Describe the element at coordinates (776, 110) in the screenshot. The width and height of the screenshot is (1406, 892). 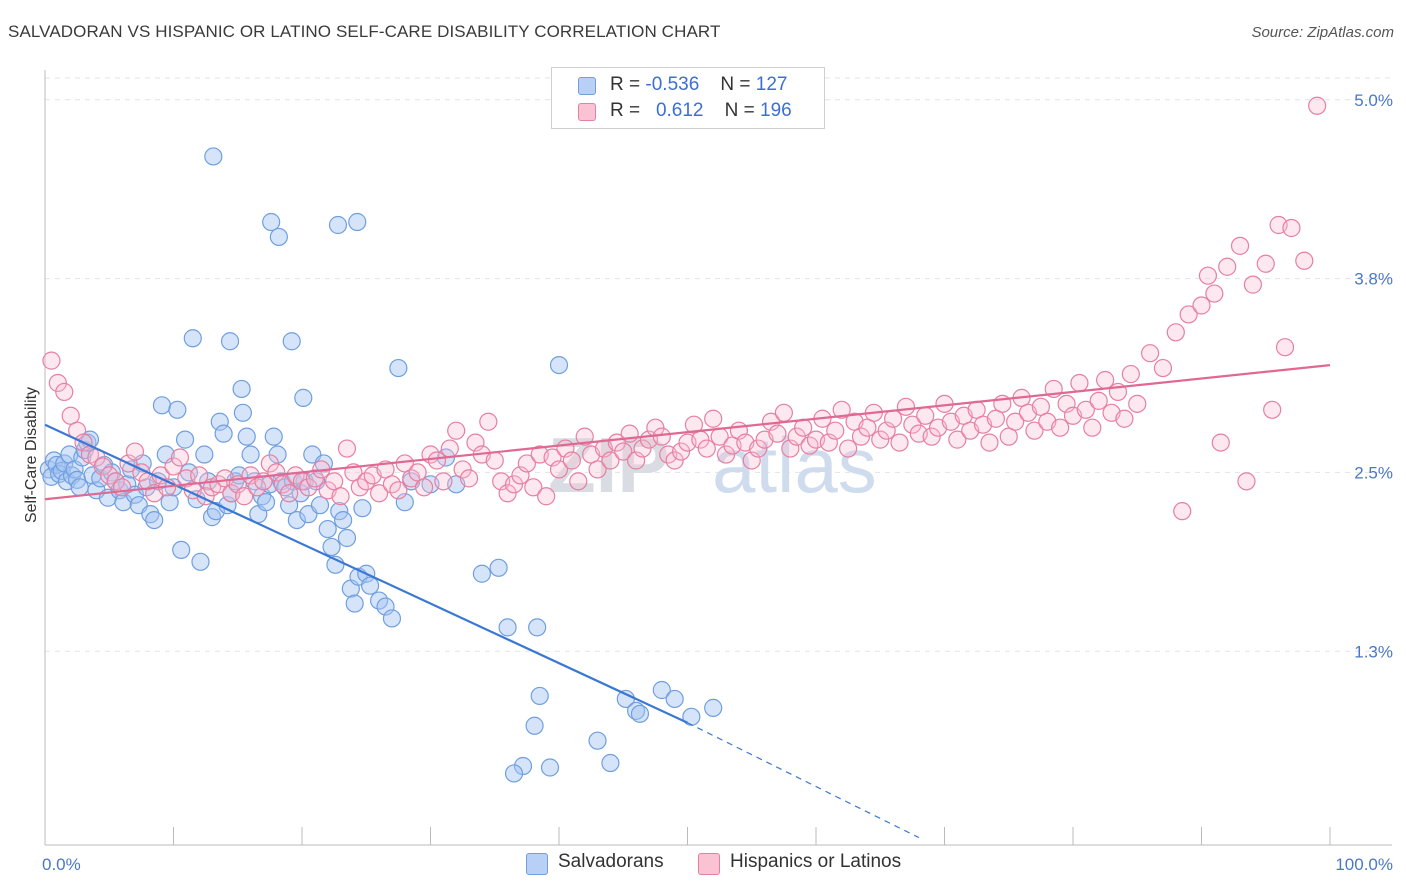
I see `legend-n-value-hispanics: 196` at that location.